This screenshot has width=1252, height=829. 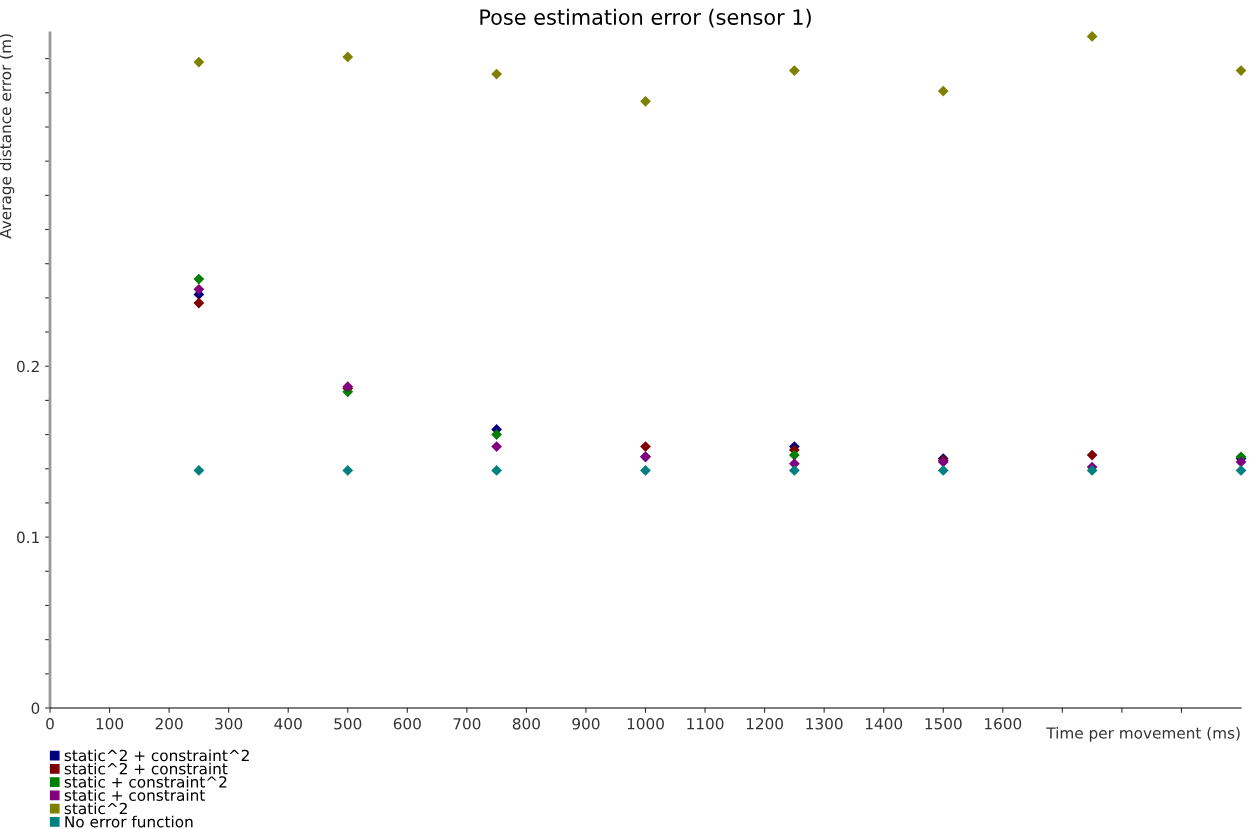 What do you see at coordinates (467, 723) in the screenshot?
I see `x-tick-label: 700` at bounding box center [467, 723].